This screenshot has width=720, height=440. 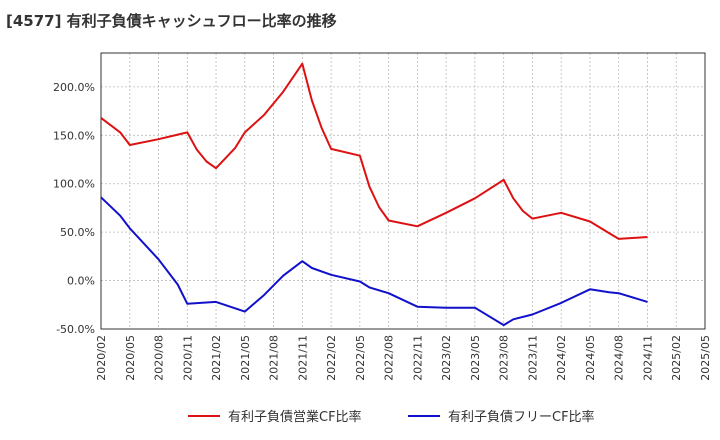 What do you see at coordinates (705, 358) in the screenshot?
I see `x-tick-label: 2025/05` at bounding box center [705, 358].